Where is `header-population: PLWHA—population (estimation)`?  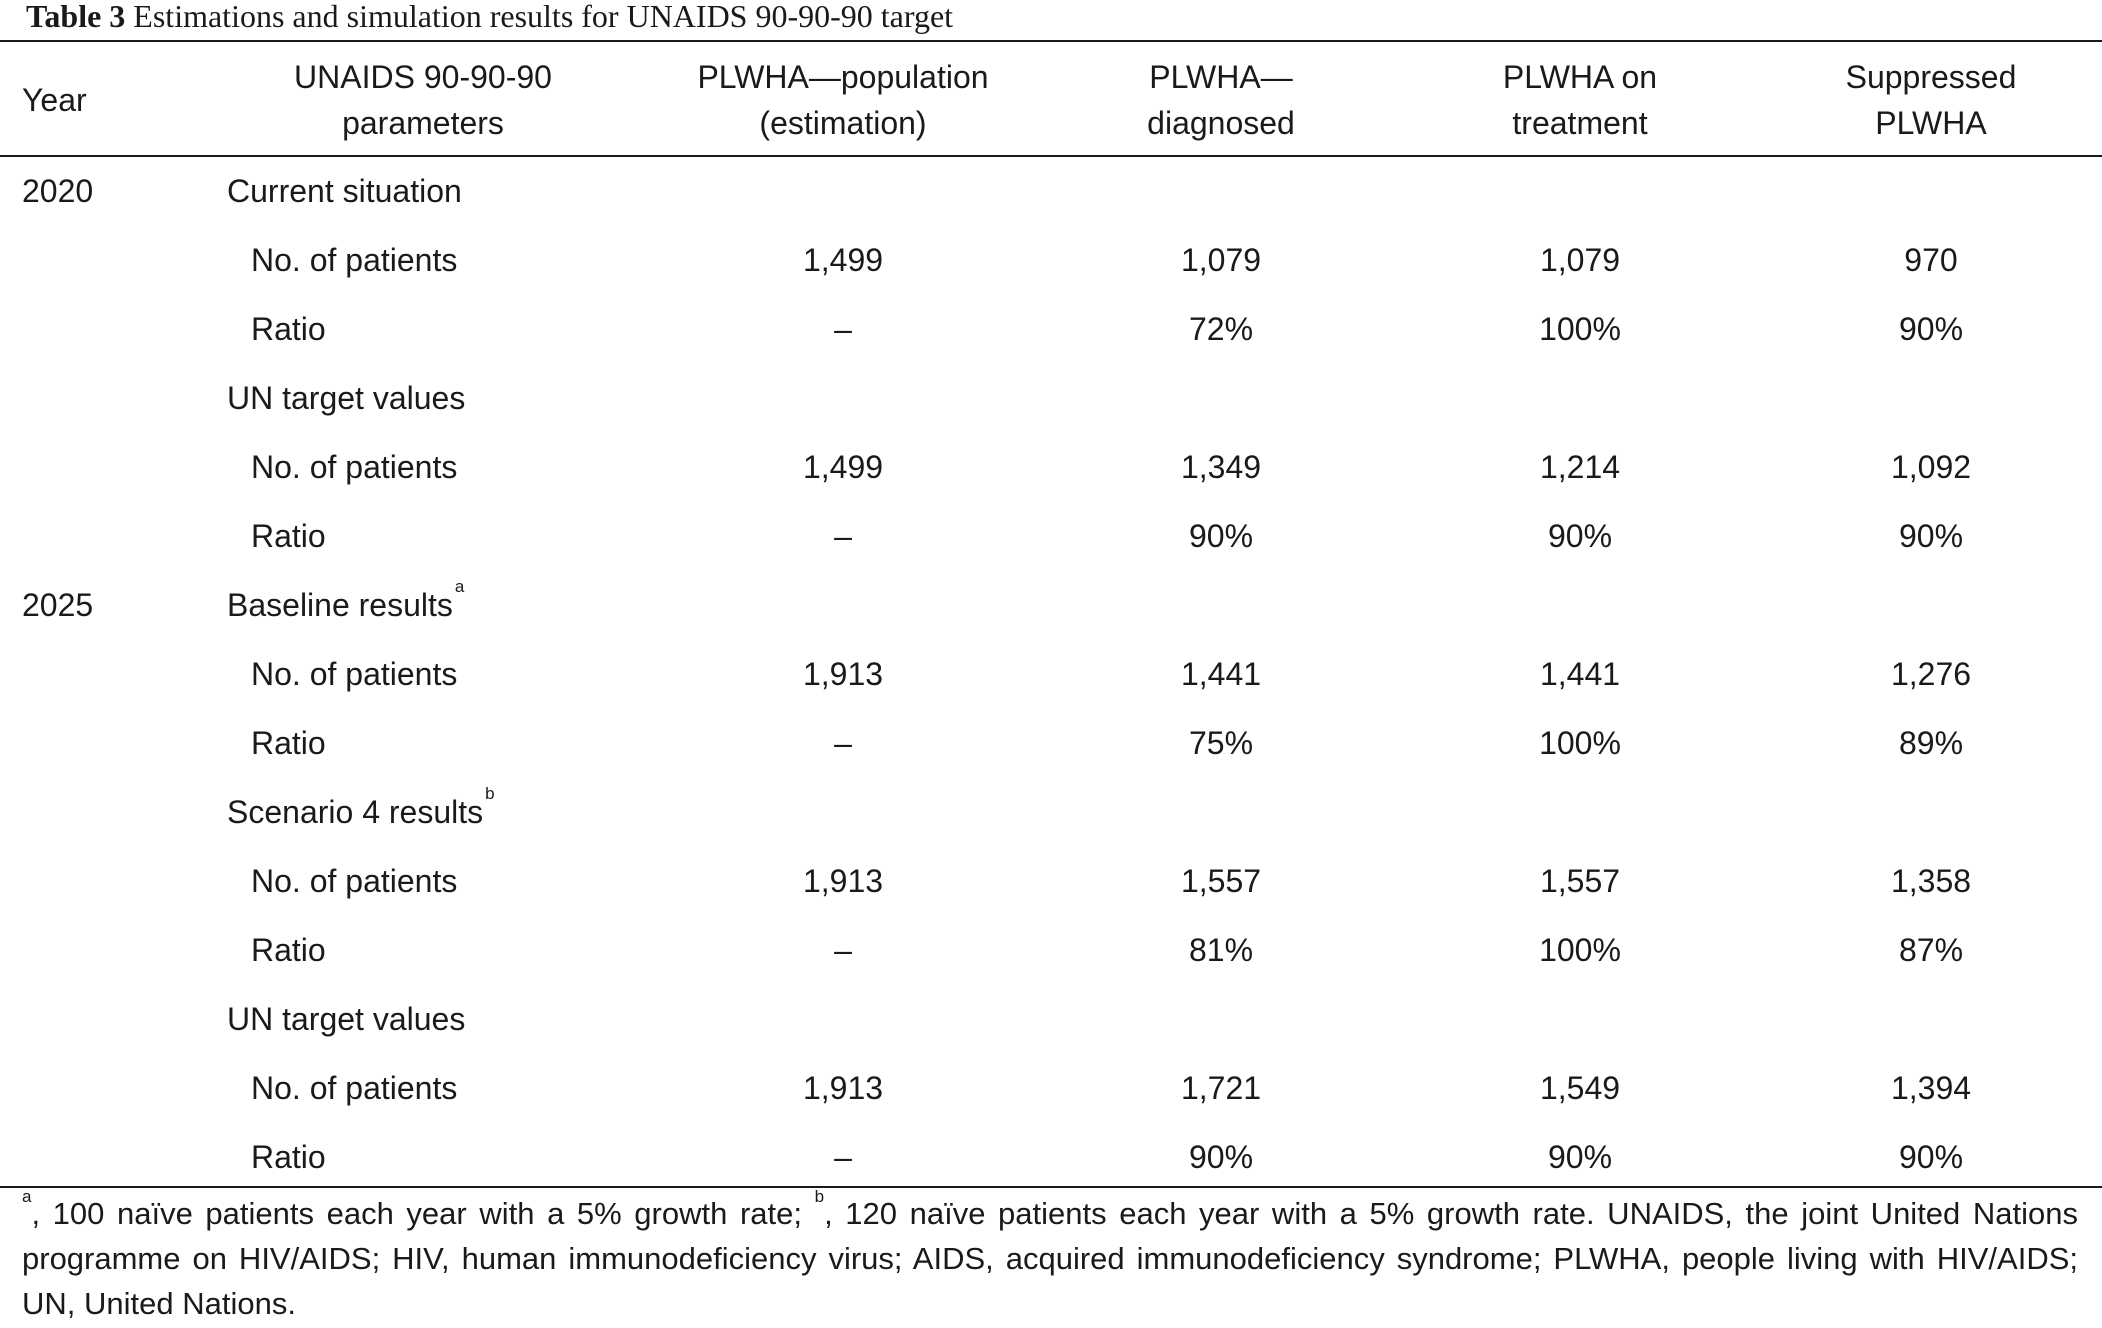
header-population: PLWHA—population (estimation) is located at coordinates (843, 100).